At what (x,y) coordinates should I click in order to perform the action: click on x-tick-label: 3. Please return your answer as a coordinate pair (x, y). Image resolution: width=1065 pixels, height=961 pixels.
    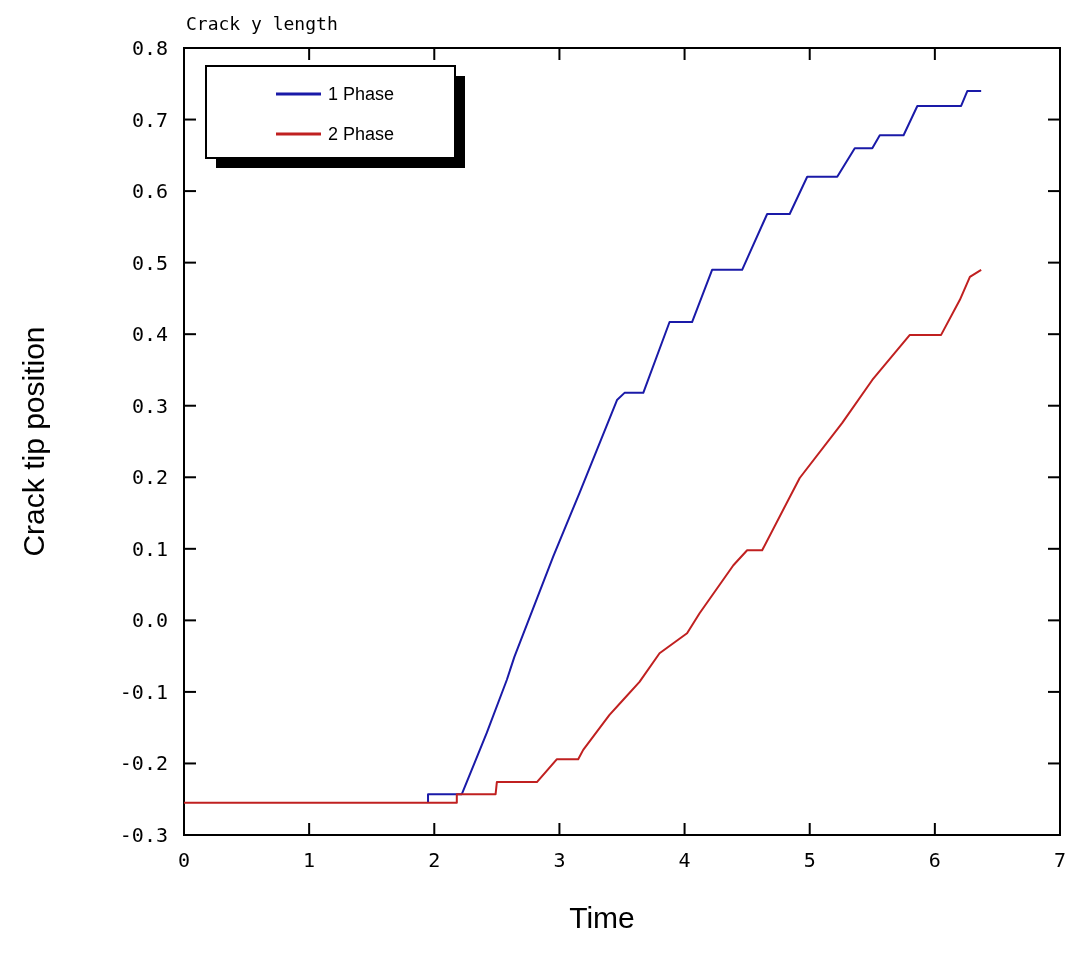
    Looking at the image, I should click on (559, 860).